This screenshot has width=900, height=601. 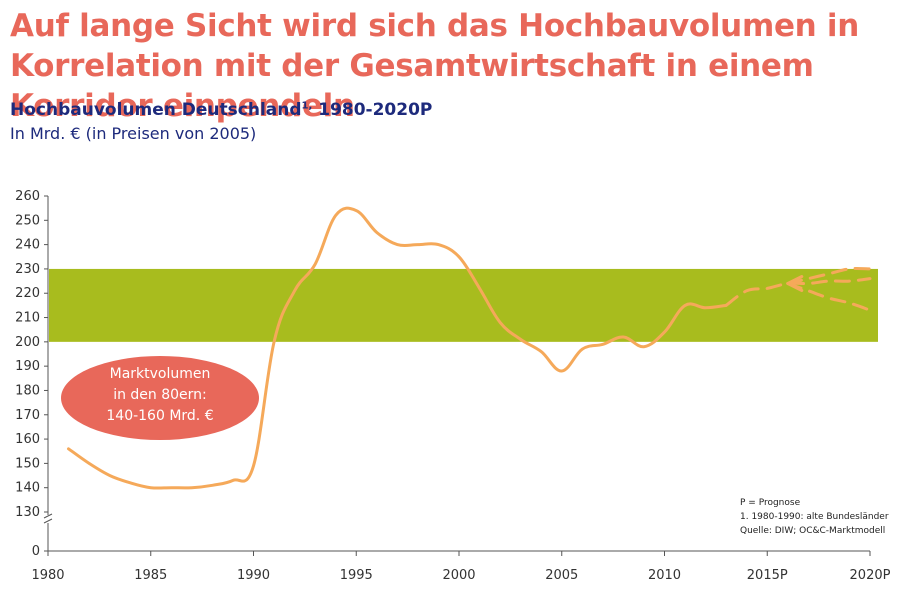 What do you see at coordinates (27, 488) in the screenshot?
I see `y-tick-label: 140` at bounding box center [27, 488].